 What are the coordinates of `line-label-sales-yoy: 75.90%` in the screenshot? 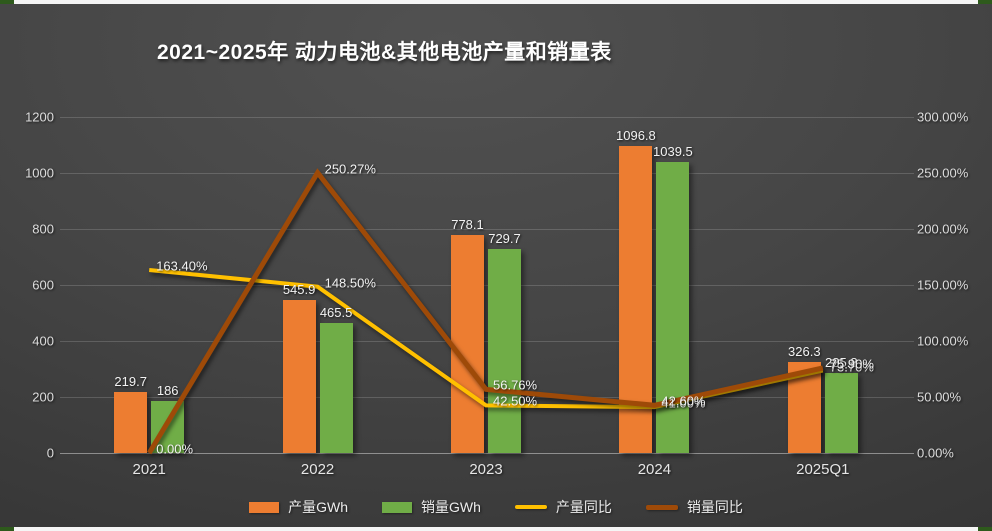 It's located at (851, 364).